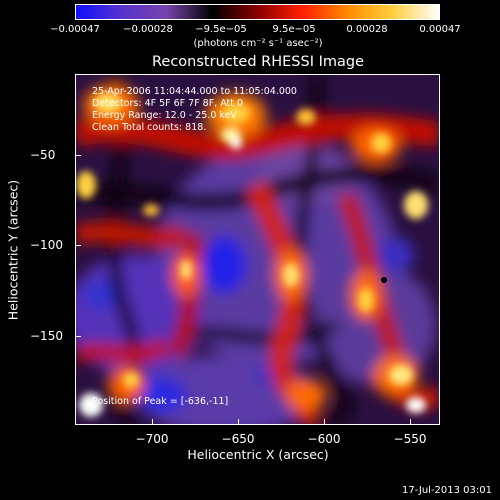 The width and height of the screenshot is (500, 500). I want to click on colorbar, so click(257, 12).